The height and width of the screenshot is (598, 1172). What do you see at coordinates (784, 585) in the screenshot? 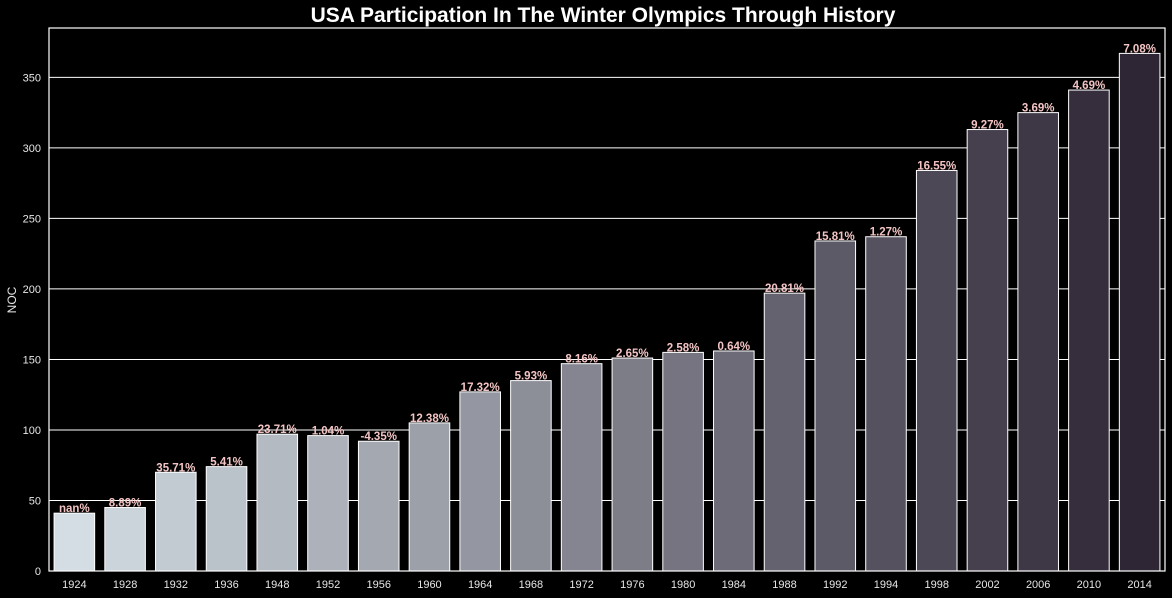
I see `x-tick-label: 1988` at bounding box center [784, 585].